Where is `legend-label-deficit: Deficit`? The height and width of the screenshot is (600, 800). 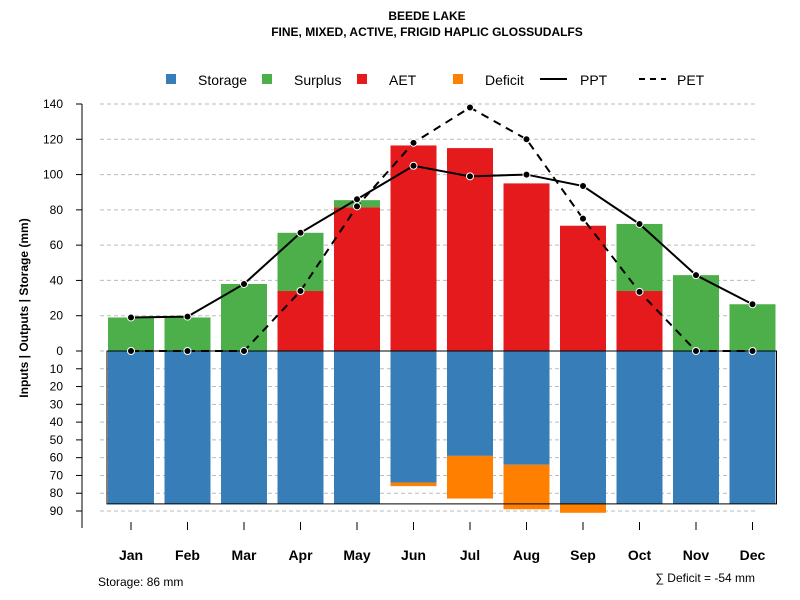
legend-label-deficit: Deficit is located at coordinates (504, 80).